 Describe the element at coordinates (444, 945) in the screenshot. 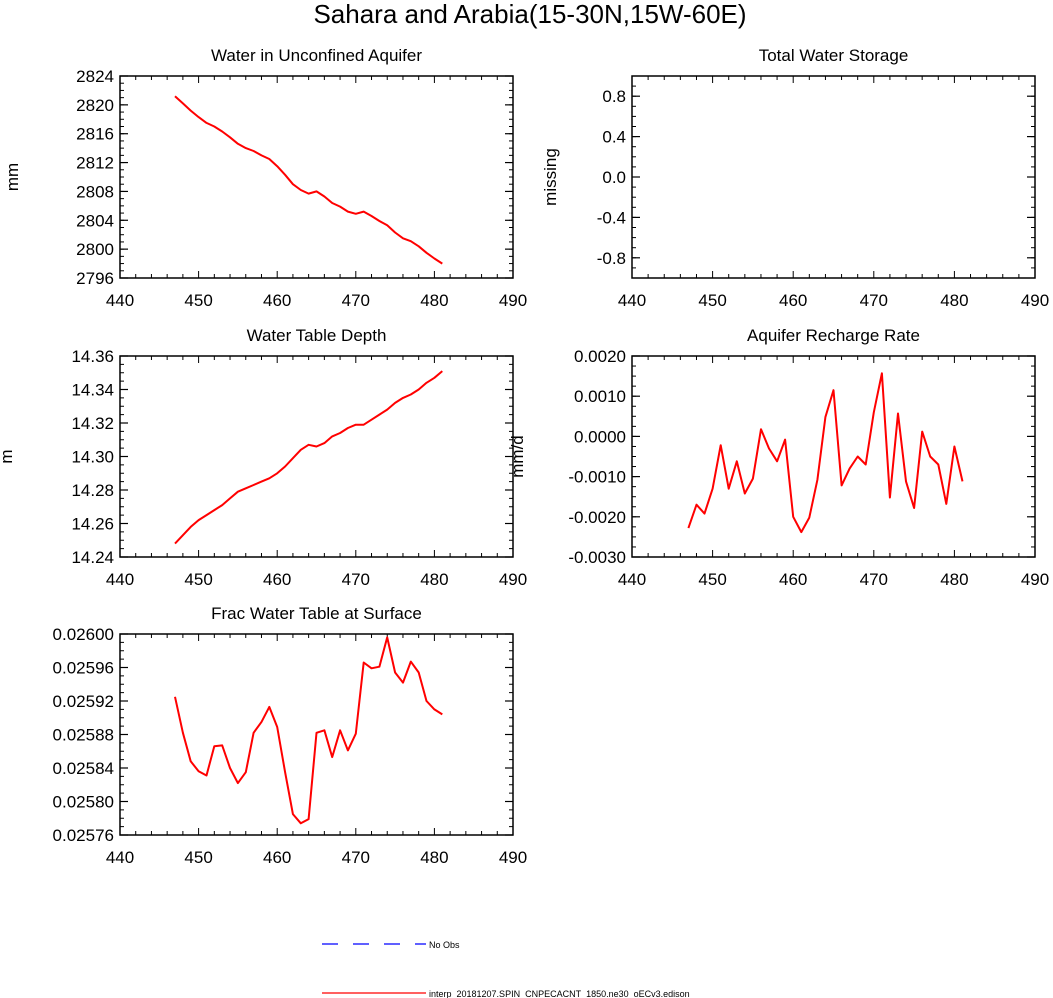

I see `legend-obs-label: No Obs` at that location.